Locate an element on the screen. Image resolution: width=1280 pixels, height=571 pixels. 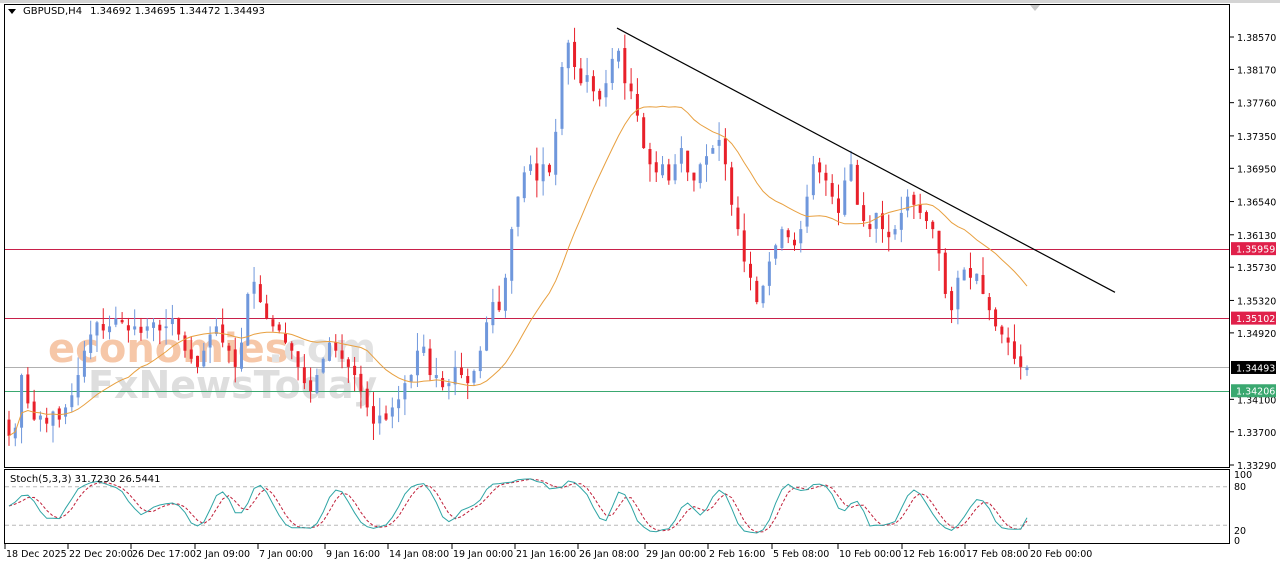
svg-text: 20 is located at coordinates (1240, 531).